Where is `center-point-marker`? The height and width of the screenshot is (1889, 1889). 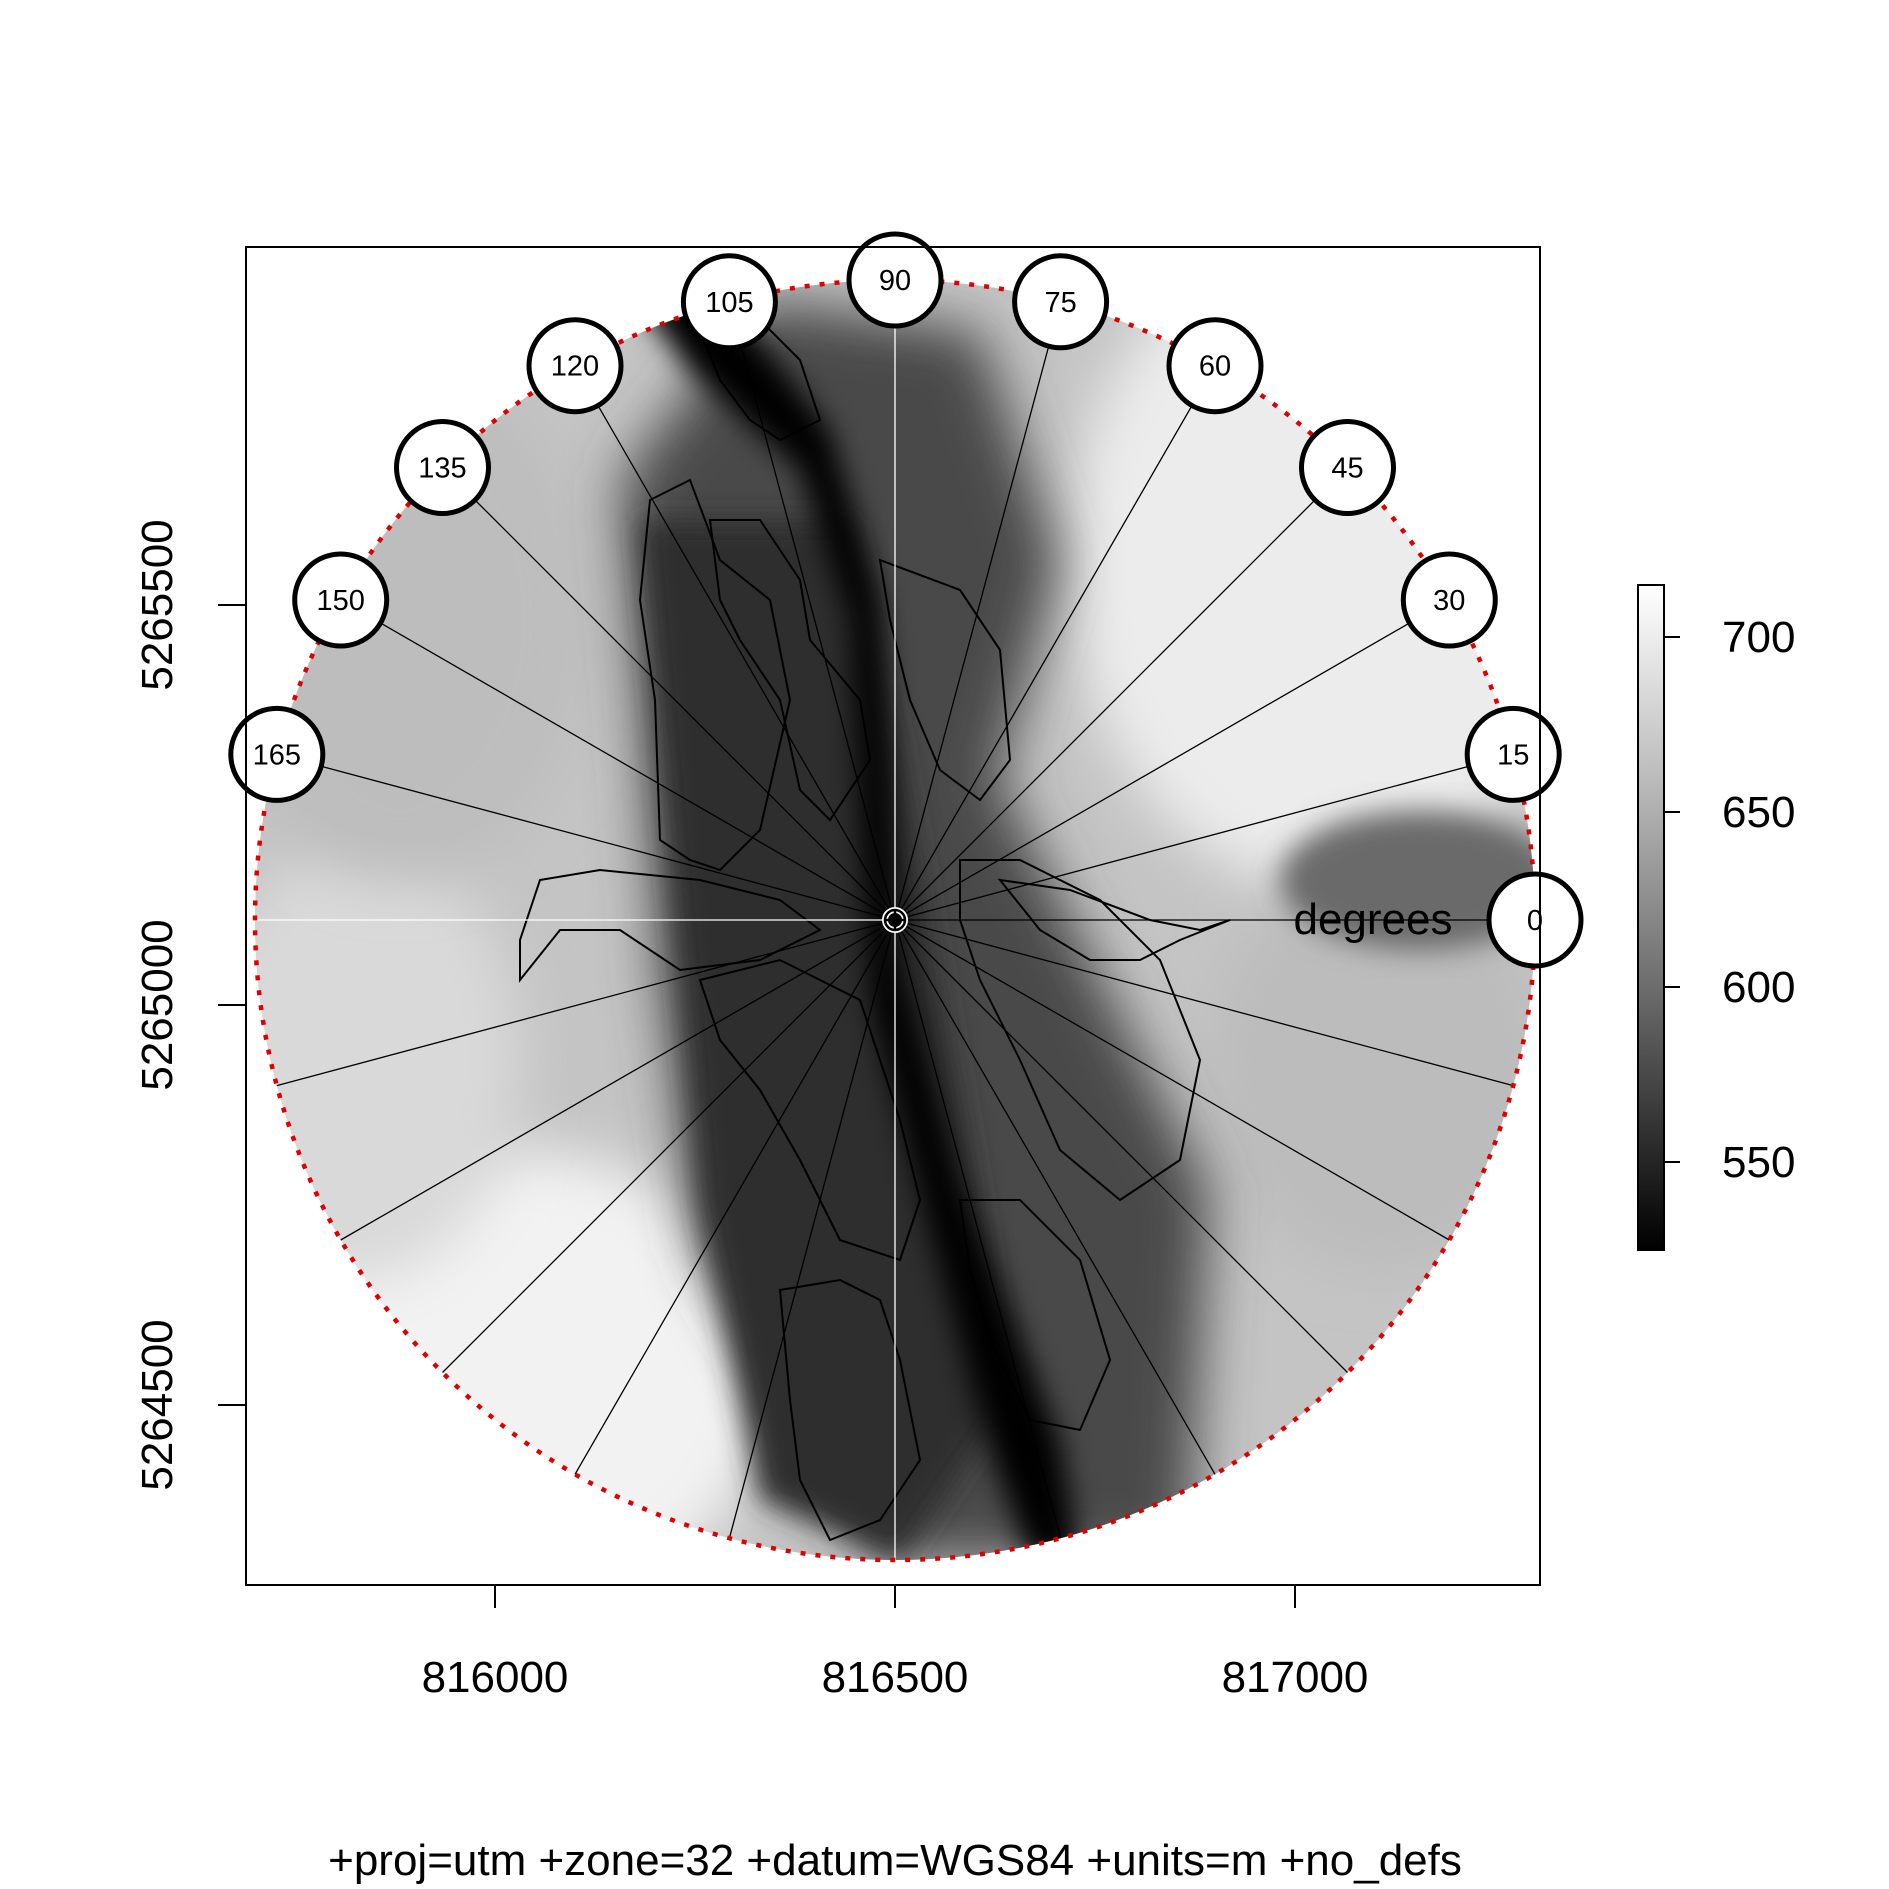 center-point-marker is located at coordinates (895, 920).